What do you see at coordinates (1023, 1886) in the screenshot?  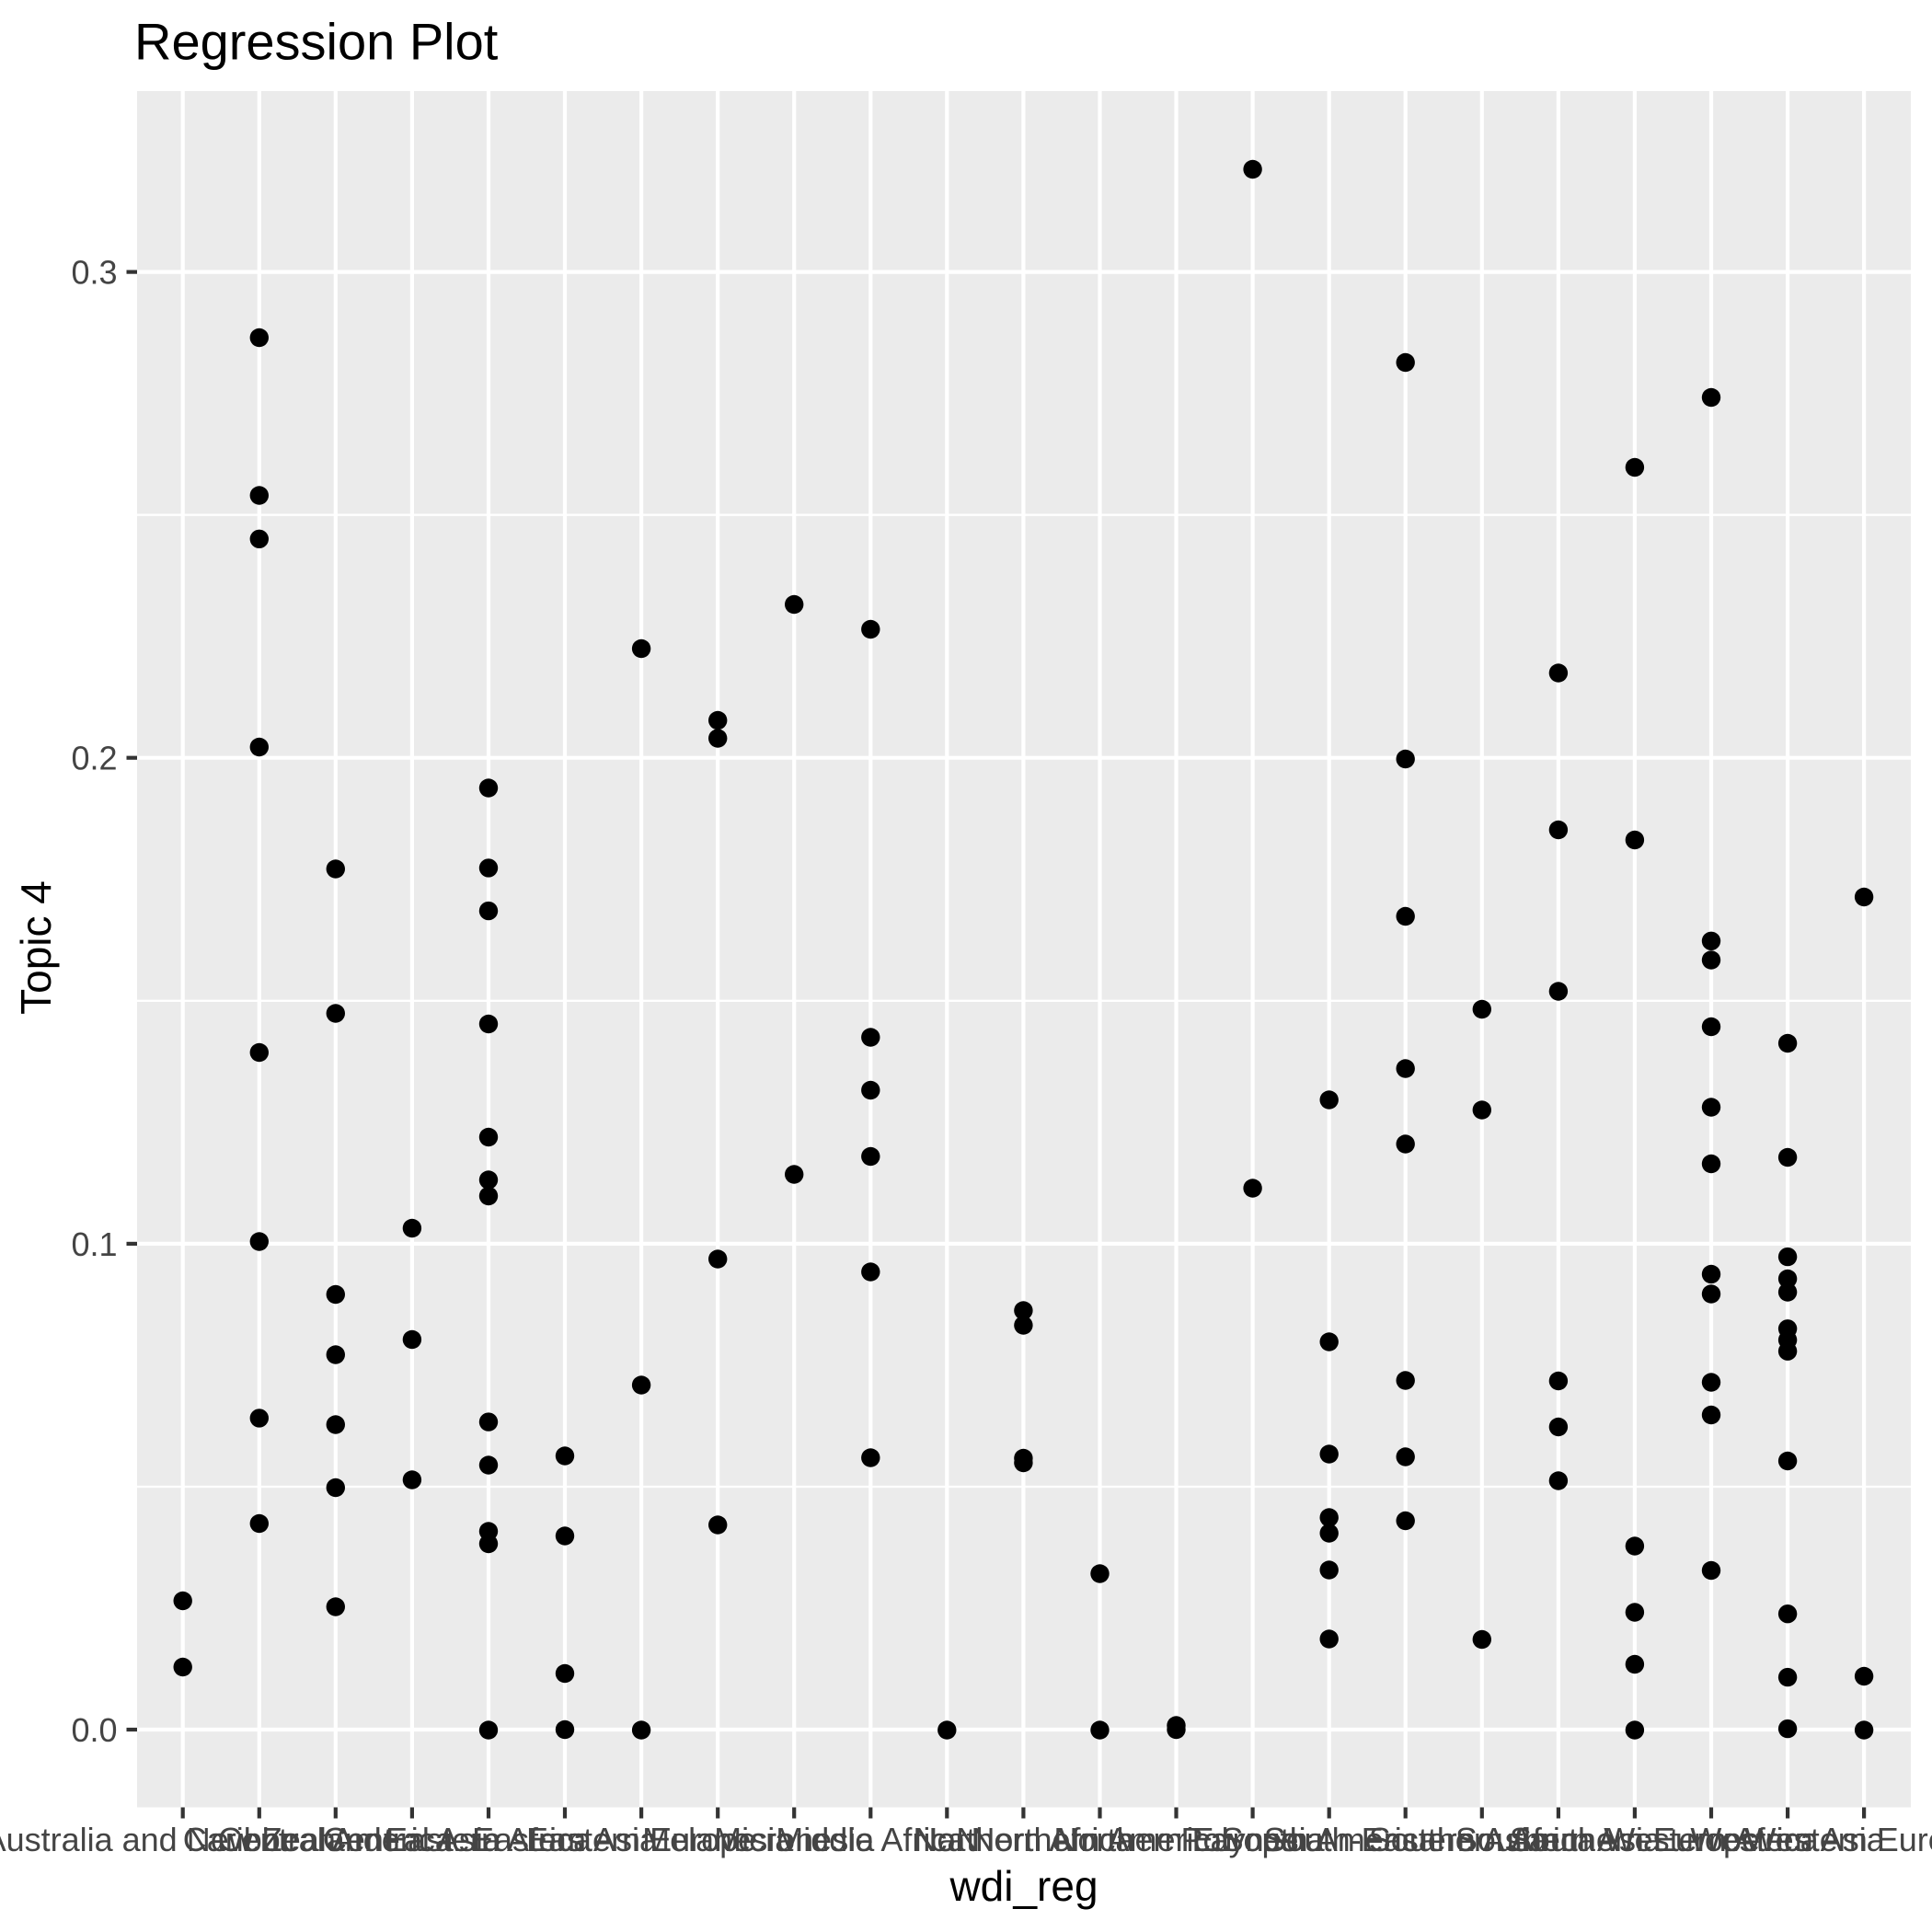 I see `svg-text: wdi_reg` at bounding box center [1023, 1886].